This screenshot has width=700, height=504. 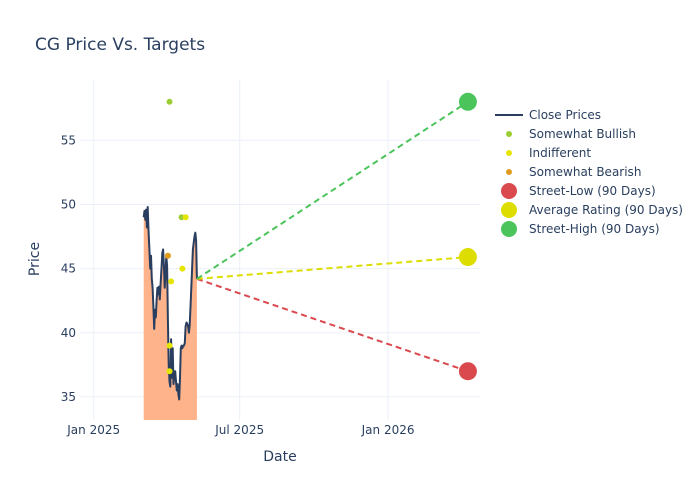 I want to click on close-price-area, so click(x=170, y=313).